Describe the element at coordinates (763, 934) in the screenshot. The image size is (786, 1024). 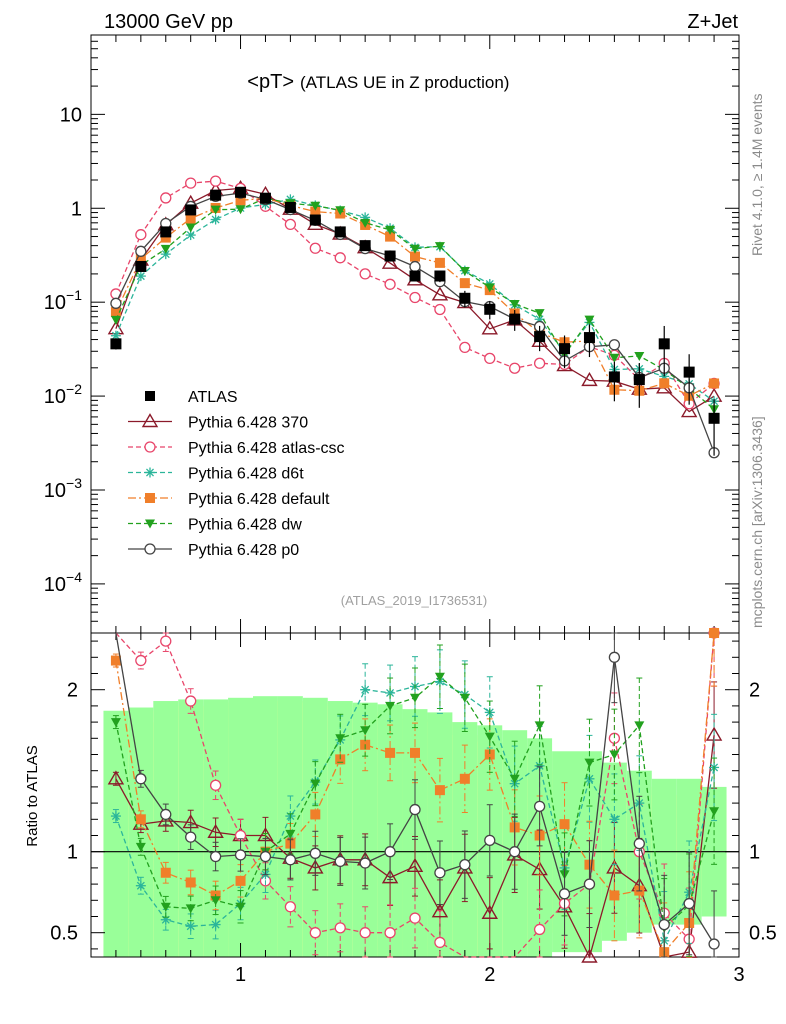
I see `ratio-tick-label-right: 0.5` at that location.